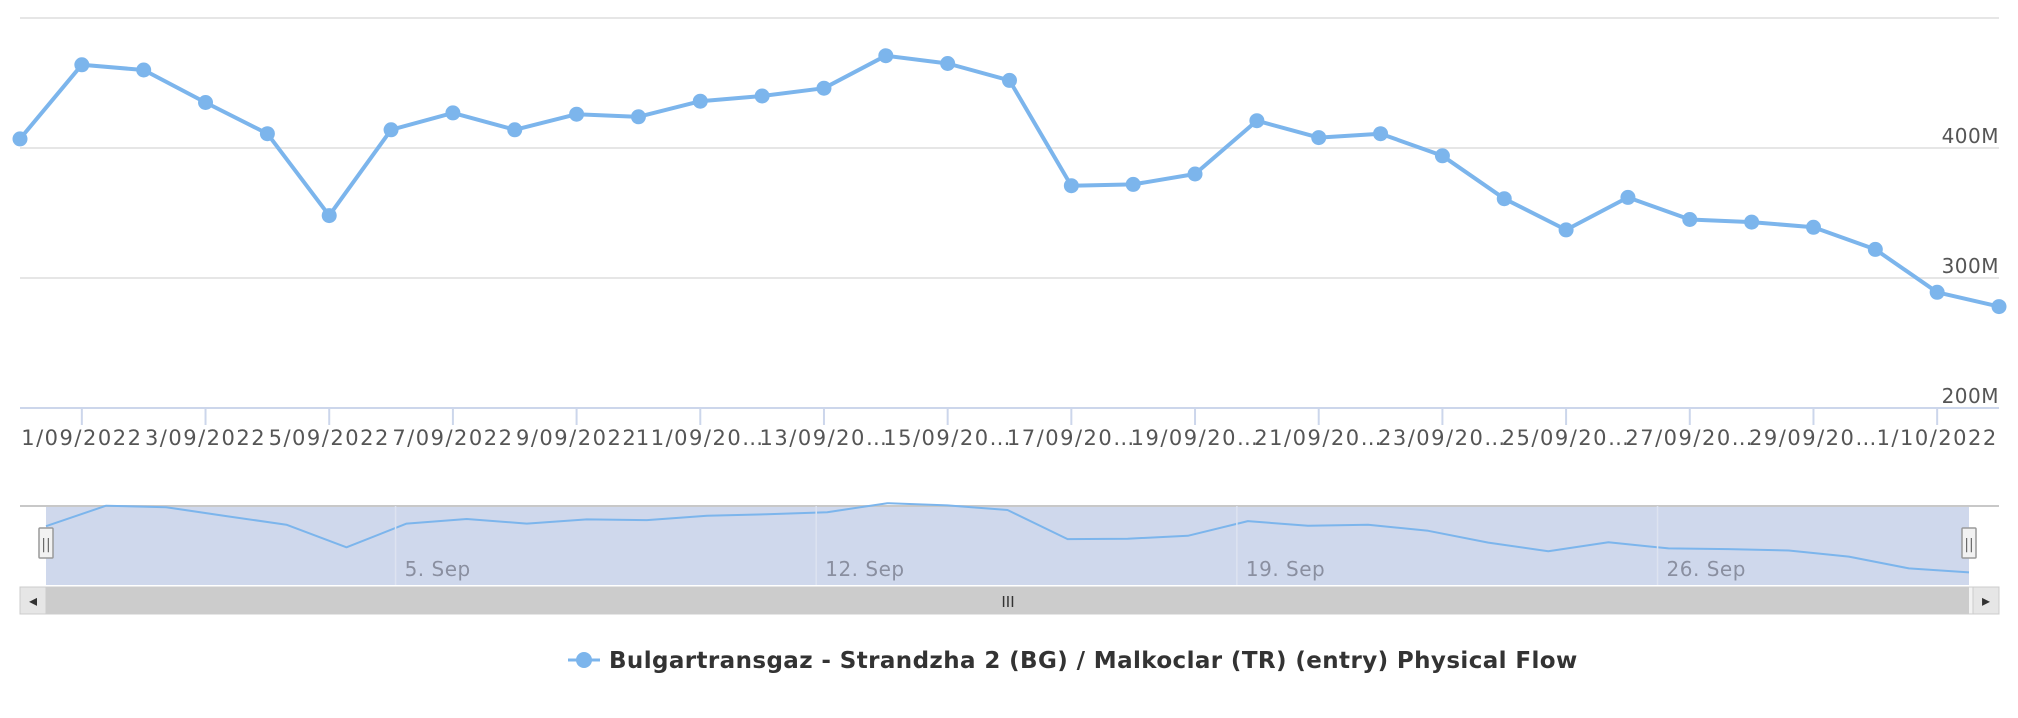 The width and height of the screenshot is (2018, 718). Describe the element at coordinates (864, 569) in the screenshot. I see `navigator-date-label: 12. Sep` at that location.